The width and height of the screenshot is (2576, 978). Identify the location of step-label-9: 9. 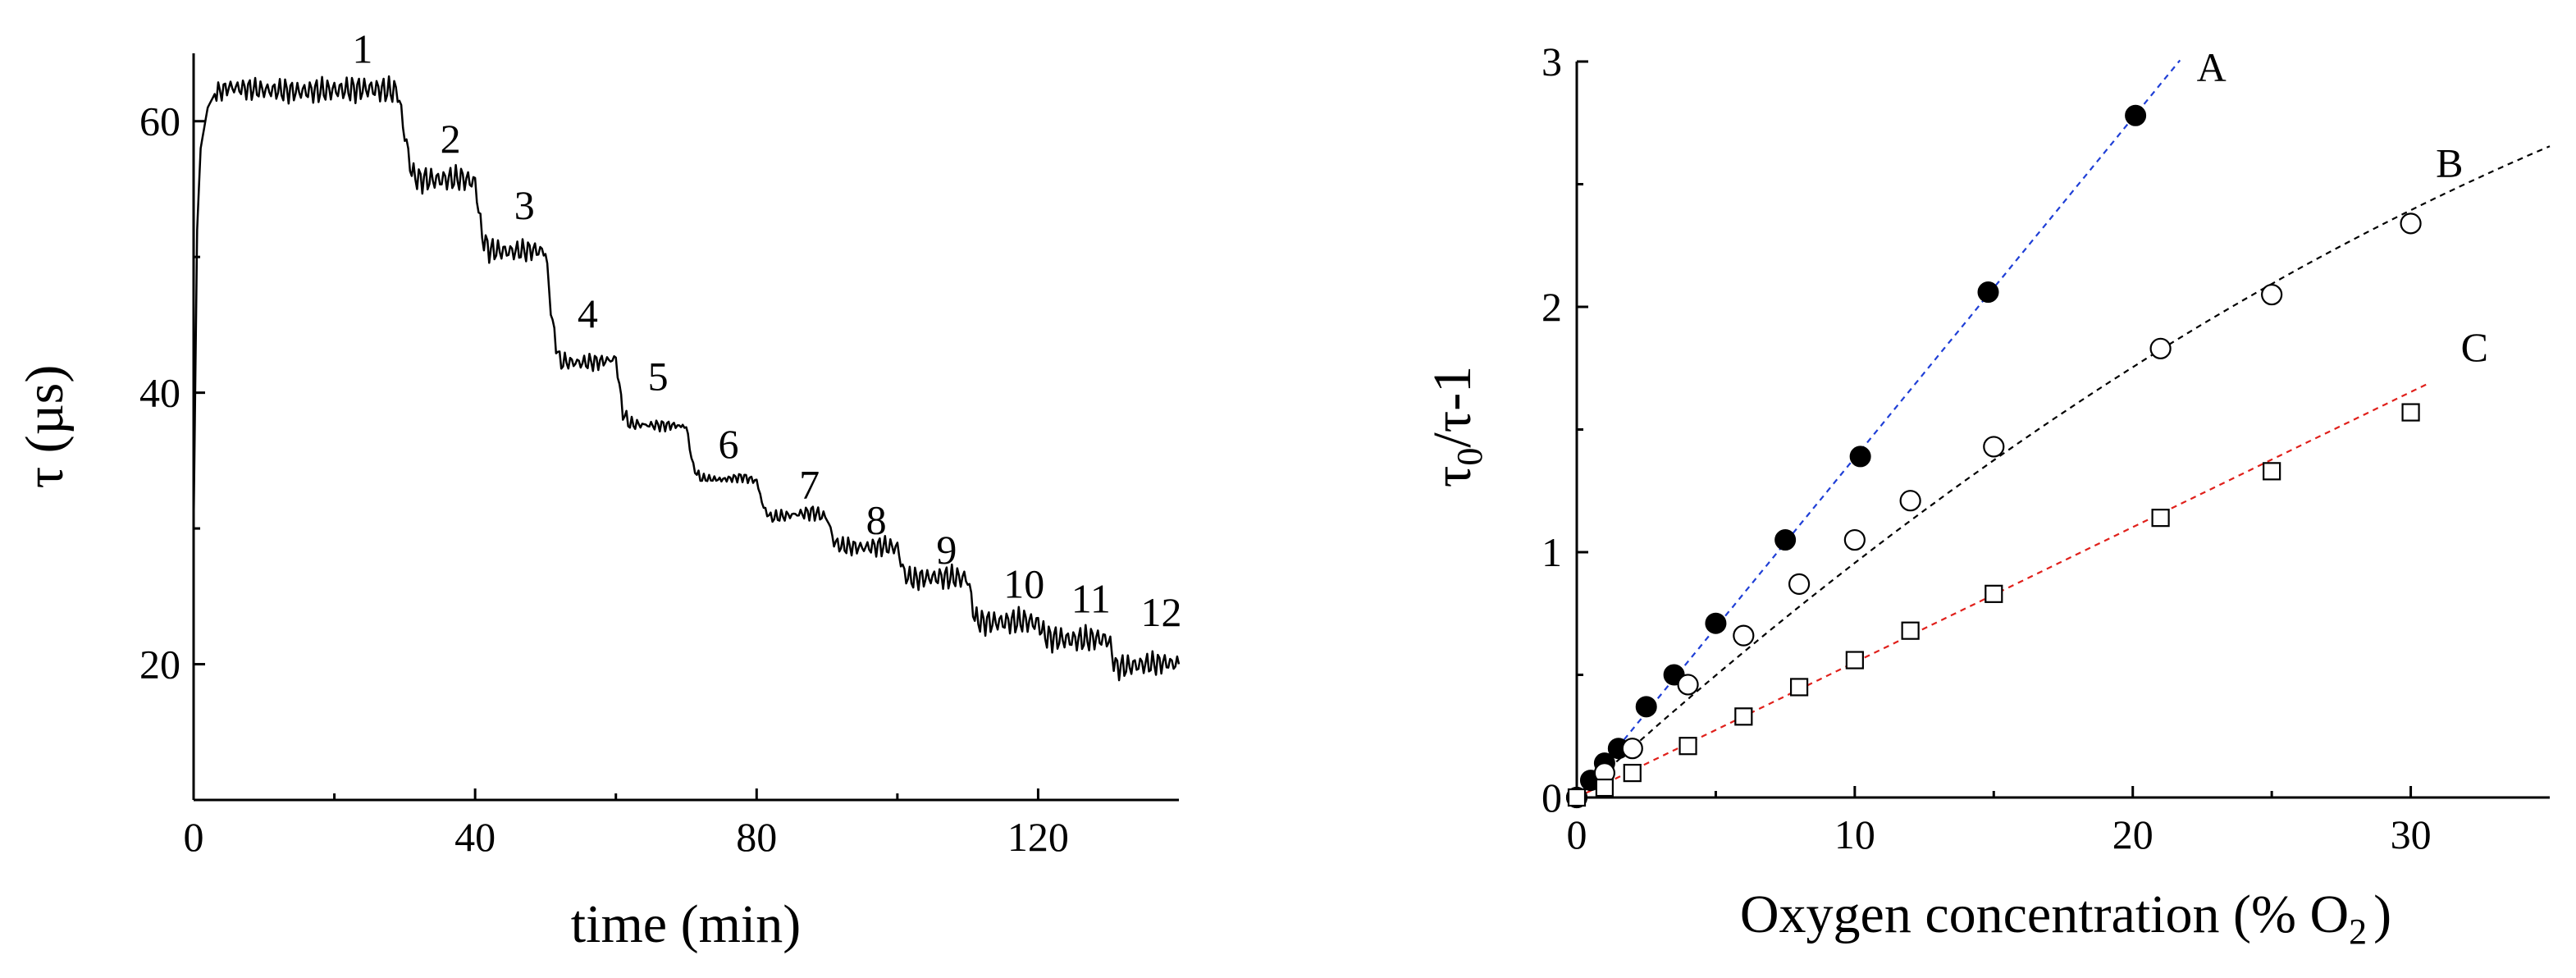
(946, 550).